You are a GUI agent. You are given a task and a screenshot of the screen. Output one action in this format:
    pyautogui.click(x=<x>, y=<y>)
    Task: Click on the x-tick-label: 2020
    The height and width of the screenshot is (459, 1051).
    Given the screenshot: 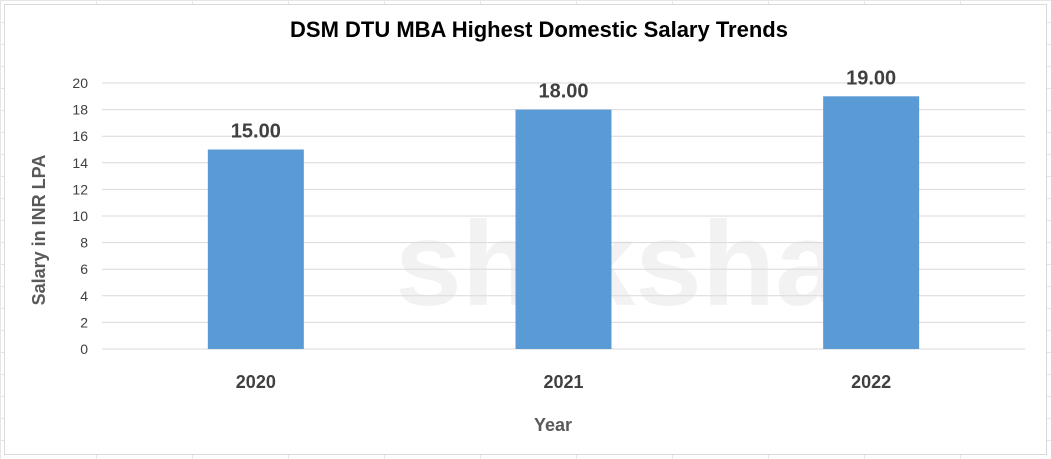 What is the action you would take?
    pyautogui.click(x=256, y=382)
    